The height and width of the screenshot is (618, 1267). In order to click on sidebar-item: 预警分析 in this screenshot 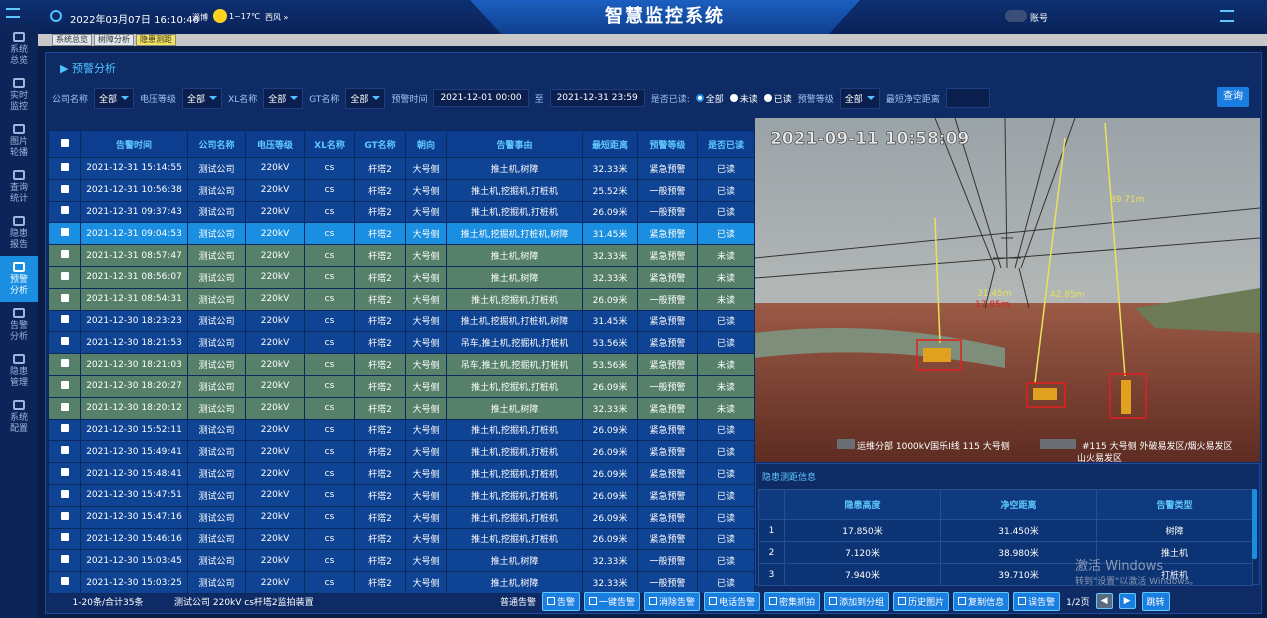, I will do `click(19, 279)`.